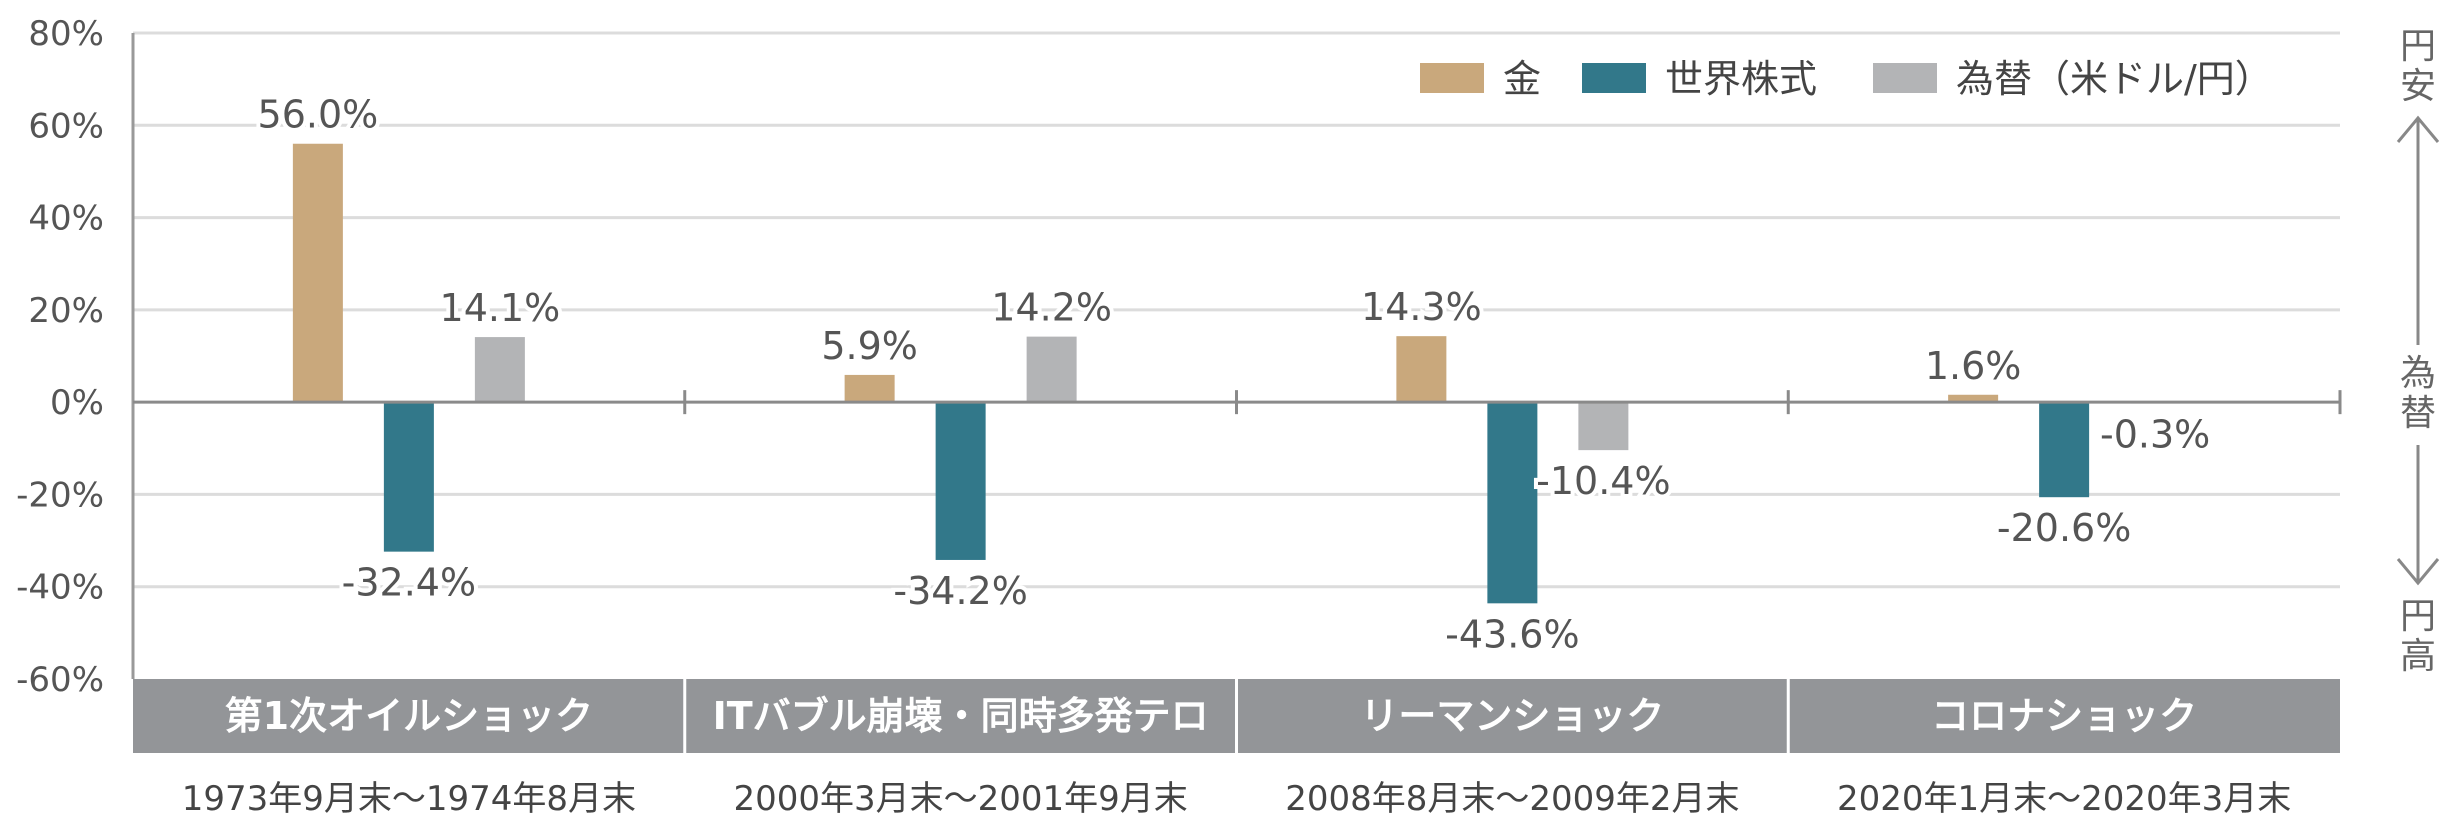  Describe the element at coordinates (2418, 616) in the screenshot. I see `side-label-yen-strong-1: 円` at that location.